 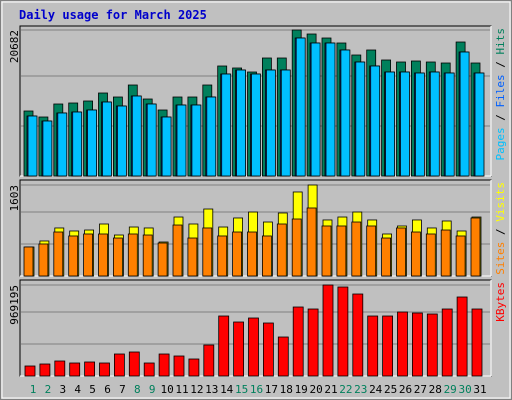 I want to click on legend-entry: Files, so click(x=500, y=90).